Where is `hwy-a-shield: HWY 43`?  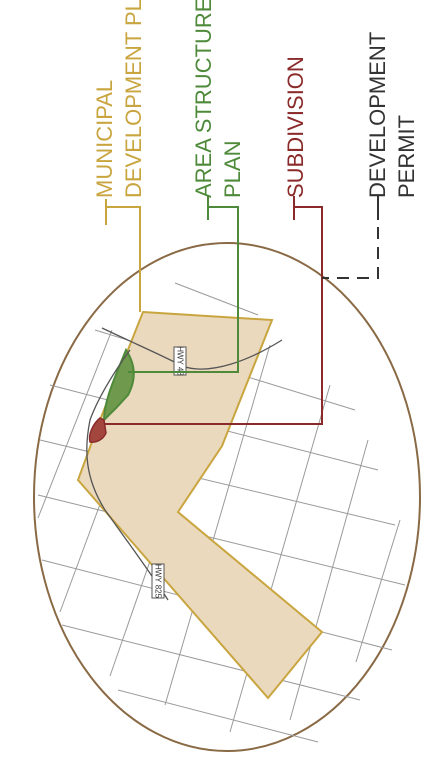
hwy-a-shield: HWY 43 is located at coordinates (180, 361).